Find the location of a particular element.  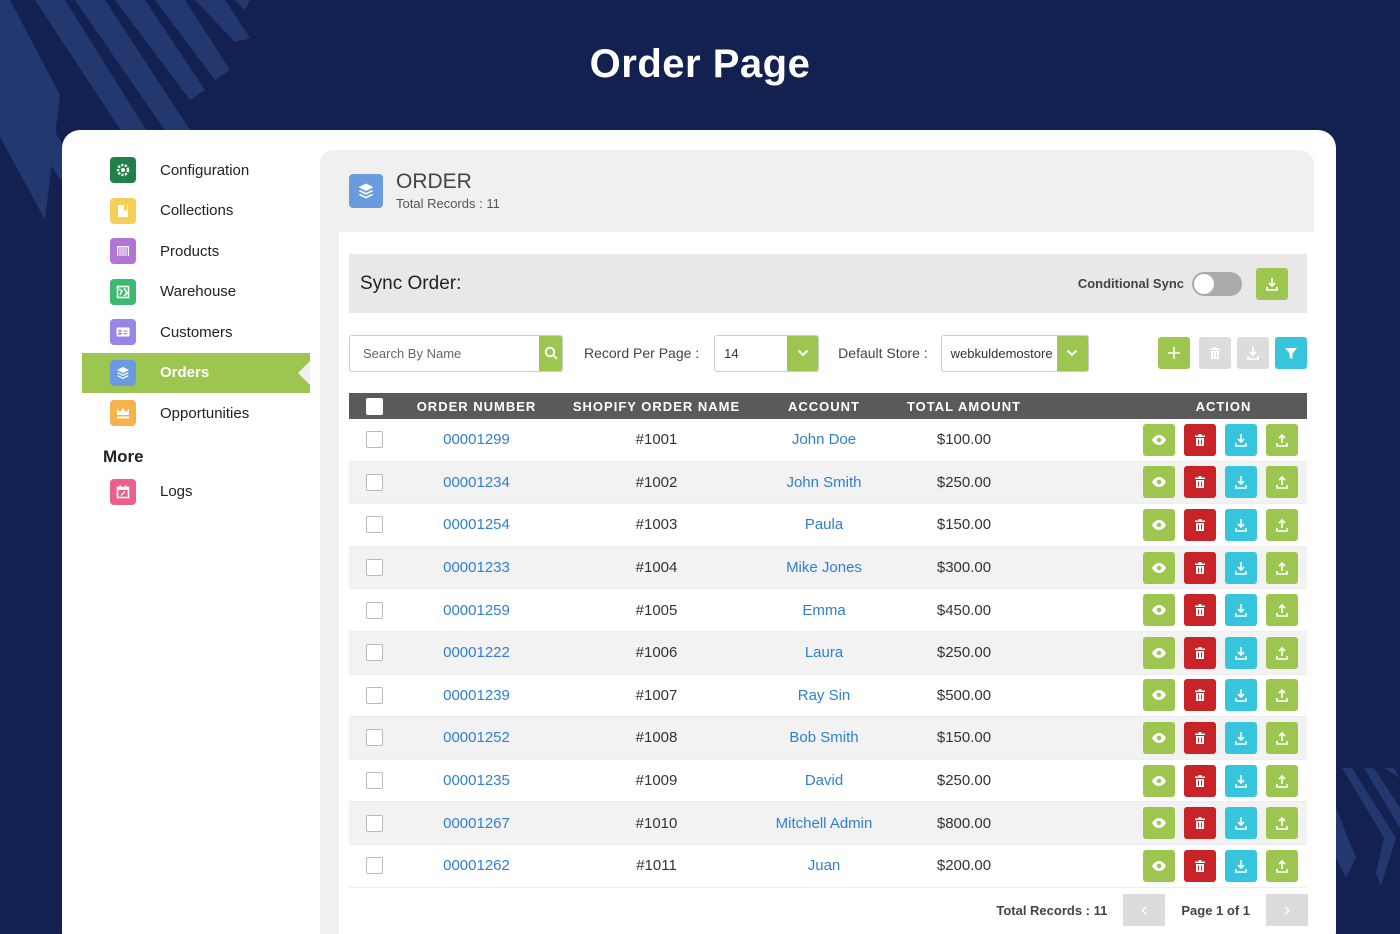

column-header: SHOPIFY ORDER NAME is located at coordinates (656, 406).